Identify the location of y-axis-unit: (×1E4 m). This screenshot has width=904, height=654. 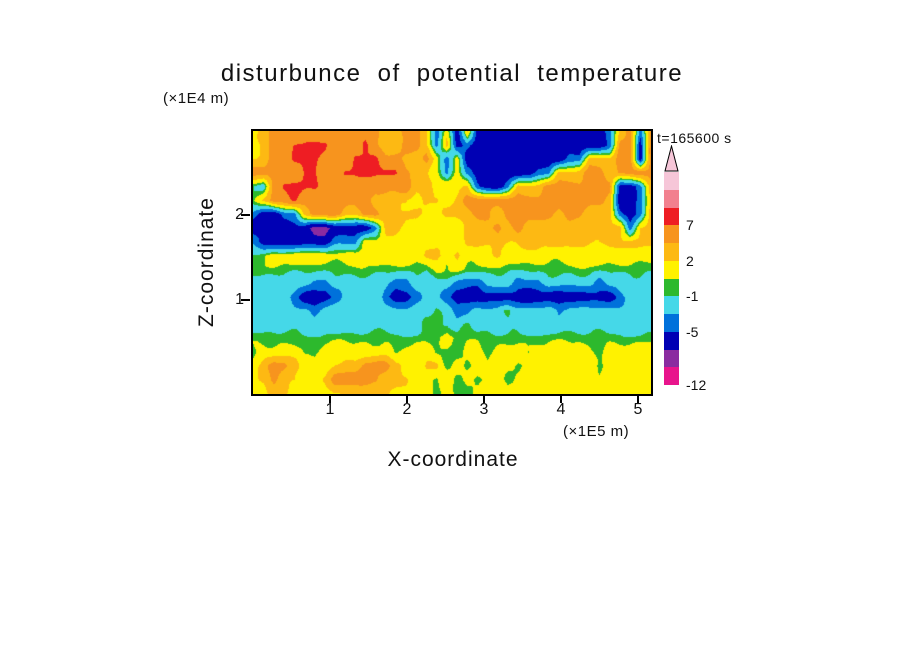
(196, 98).